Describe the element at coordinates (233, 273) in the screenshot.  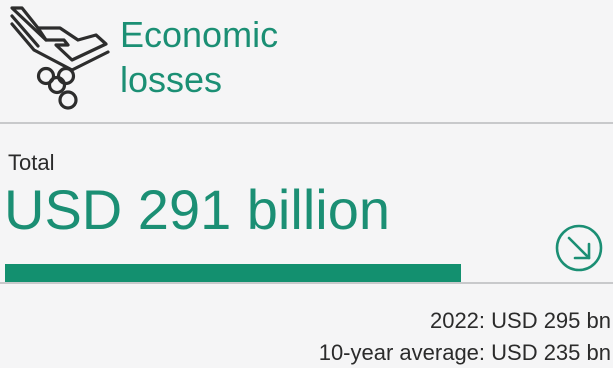
I see `total-progress-fill` at that location.